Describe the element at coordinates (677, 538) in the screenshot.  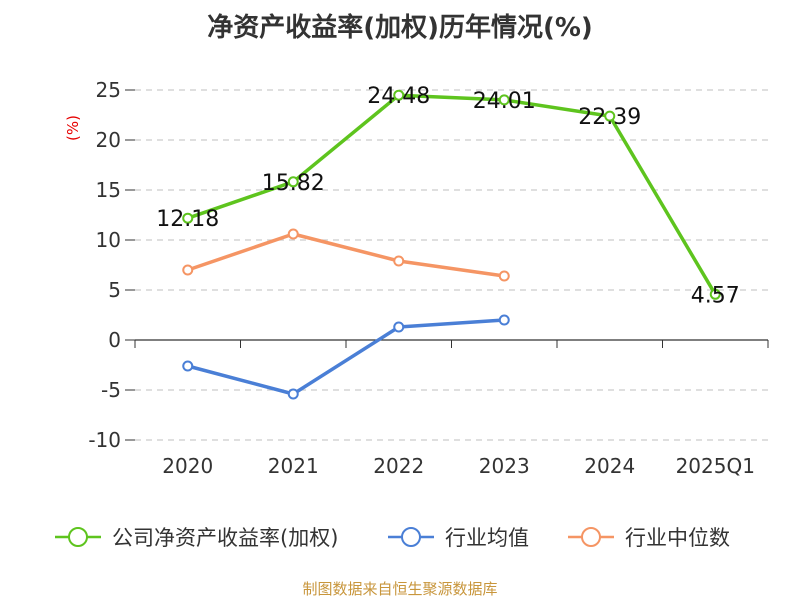
I see `legend-label: 行业中位数` at that location.